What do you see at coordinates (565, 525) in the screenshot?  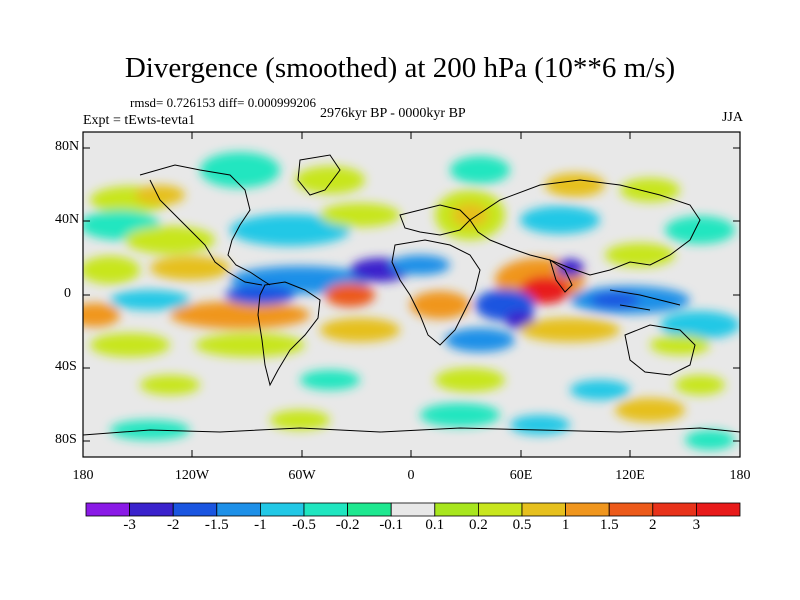 I see `colorbar-label: 1` at bounding box center [565, 525].